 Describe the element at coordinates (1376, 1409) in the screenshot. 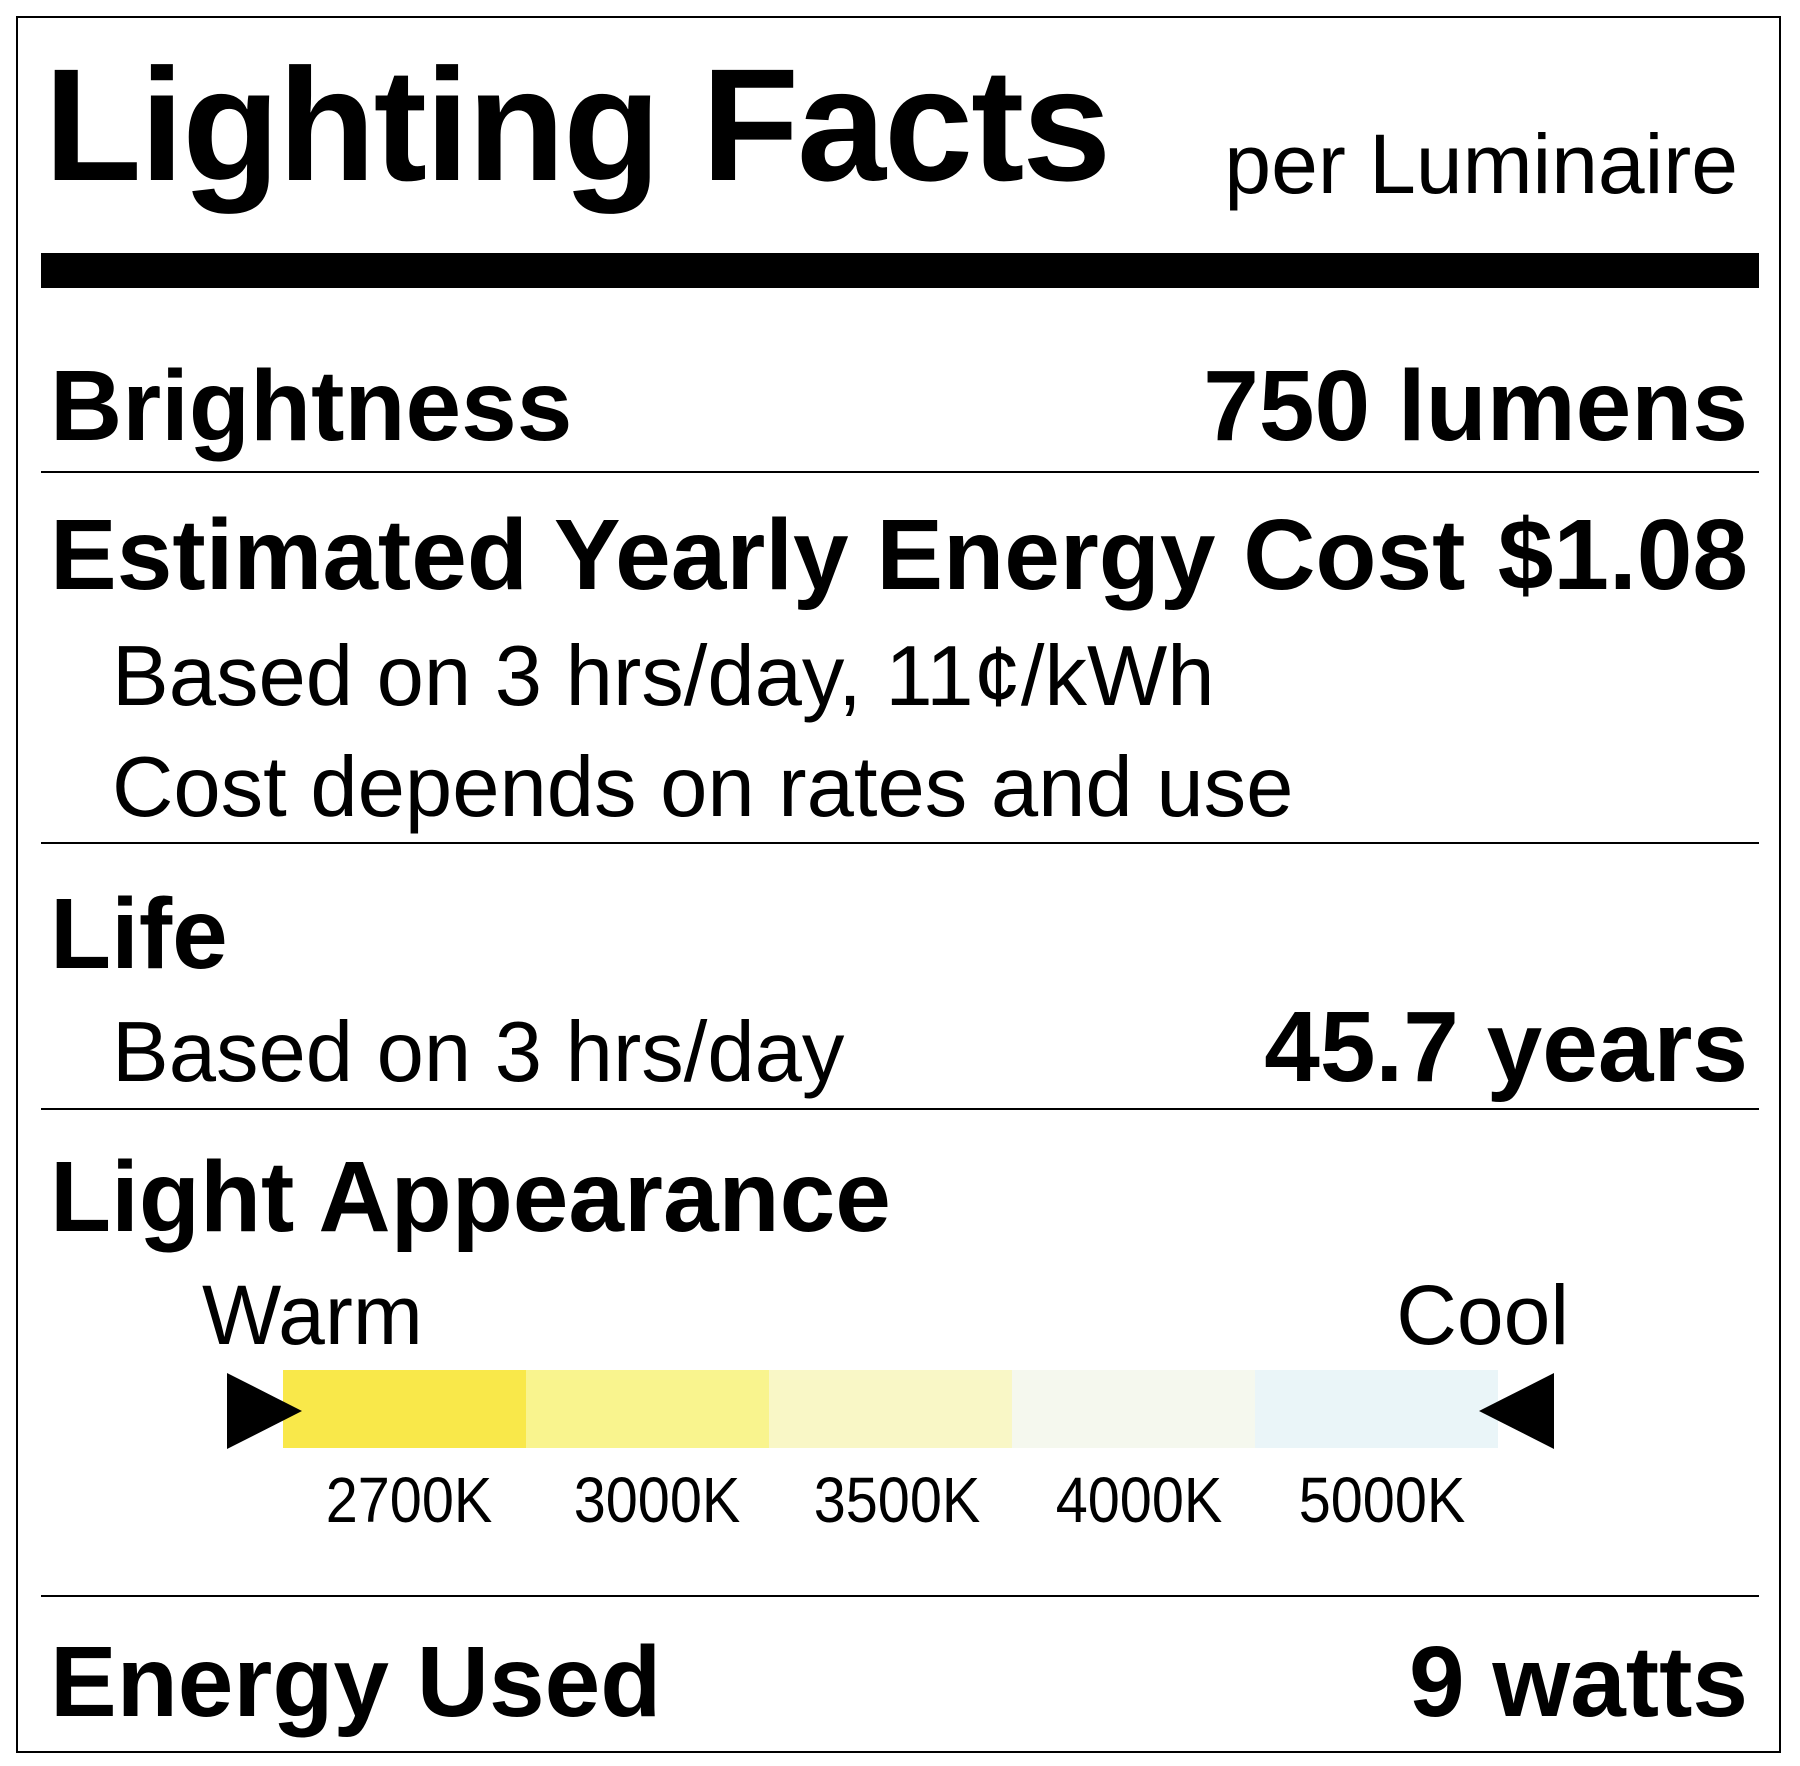

I see `color-swatch-5000k` at that location.